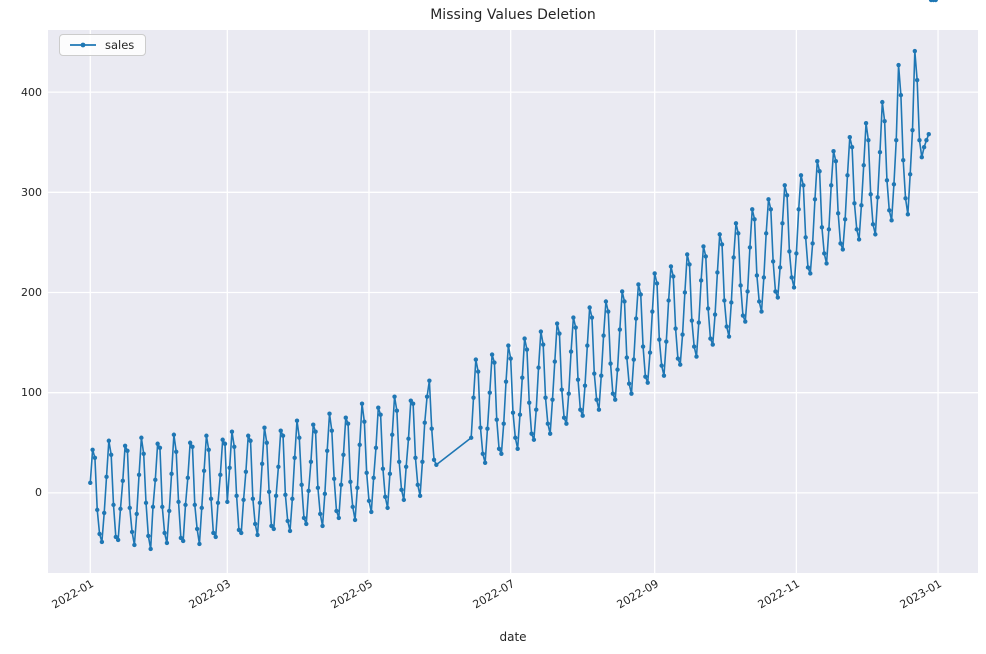  Describe the element at coordinates (83, 45) in the screenshot. I see `legend-line-marker-icon` at that location.